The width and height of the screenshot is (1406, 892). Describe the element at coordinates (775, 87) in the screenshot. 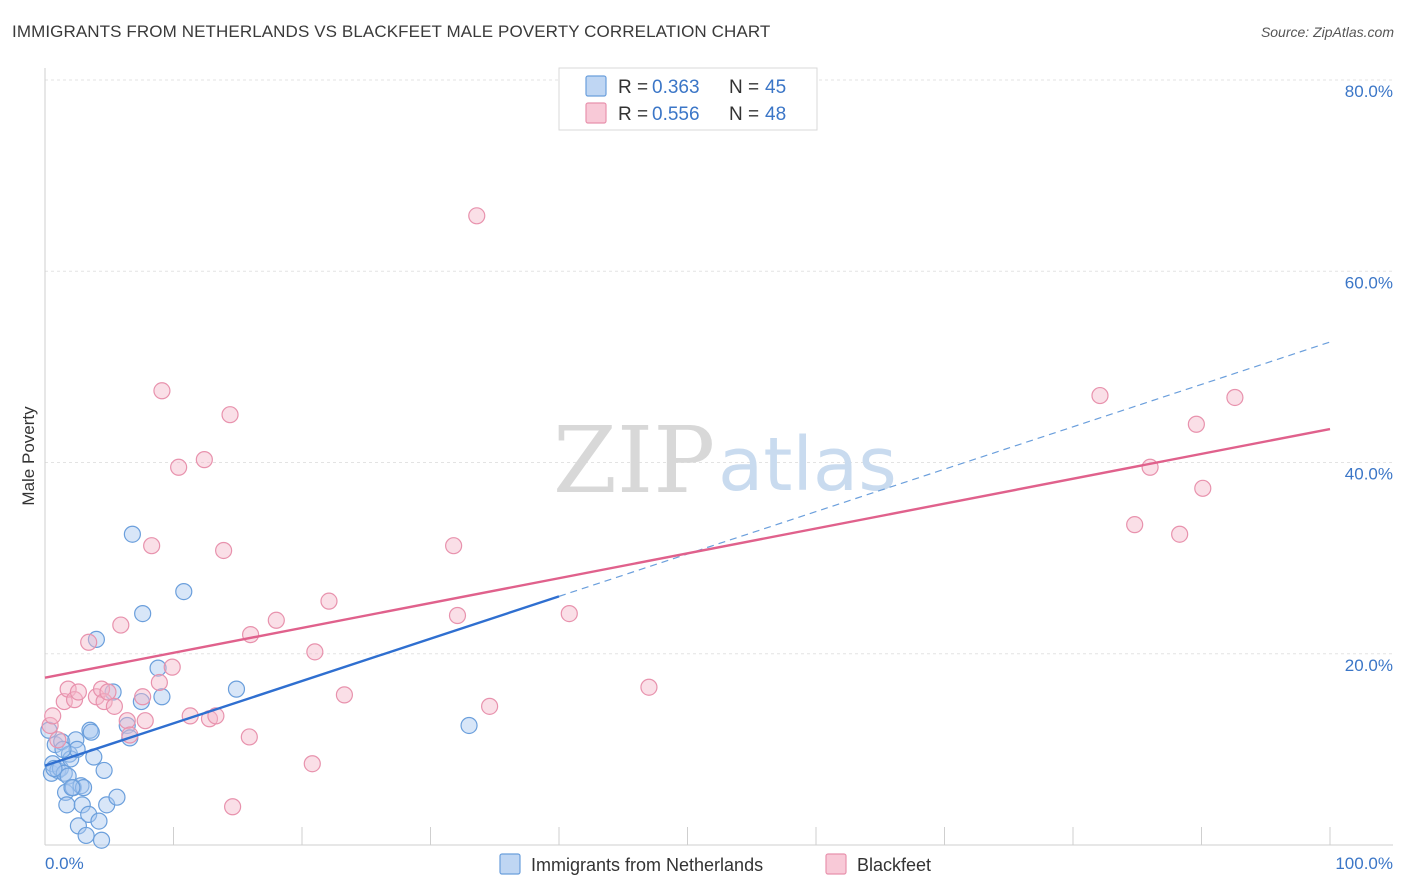

I see `legend-n-value: 45` at that location.